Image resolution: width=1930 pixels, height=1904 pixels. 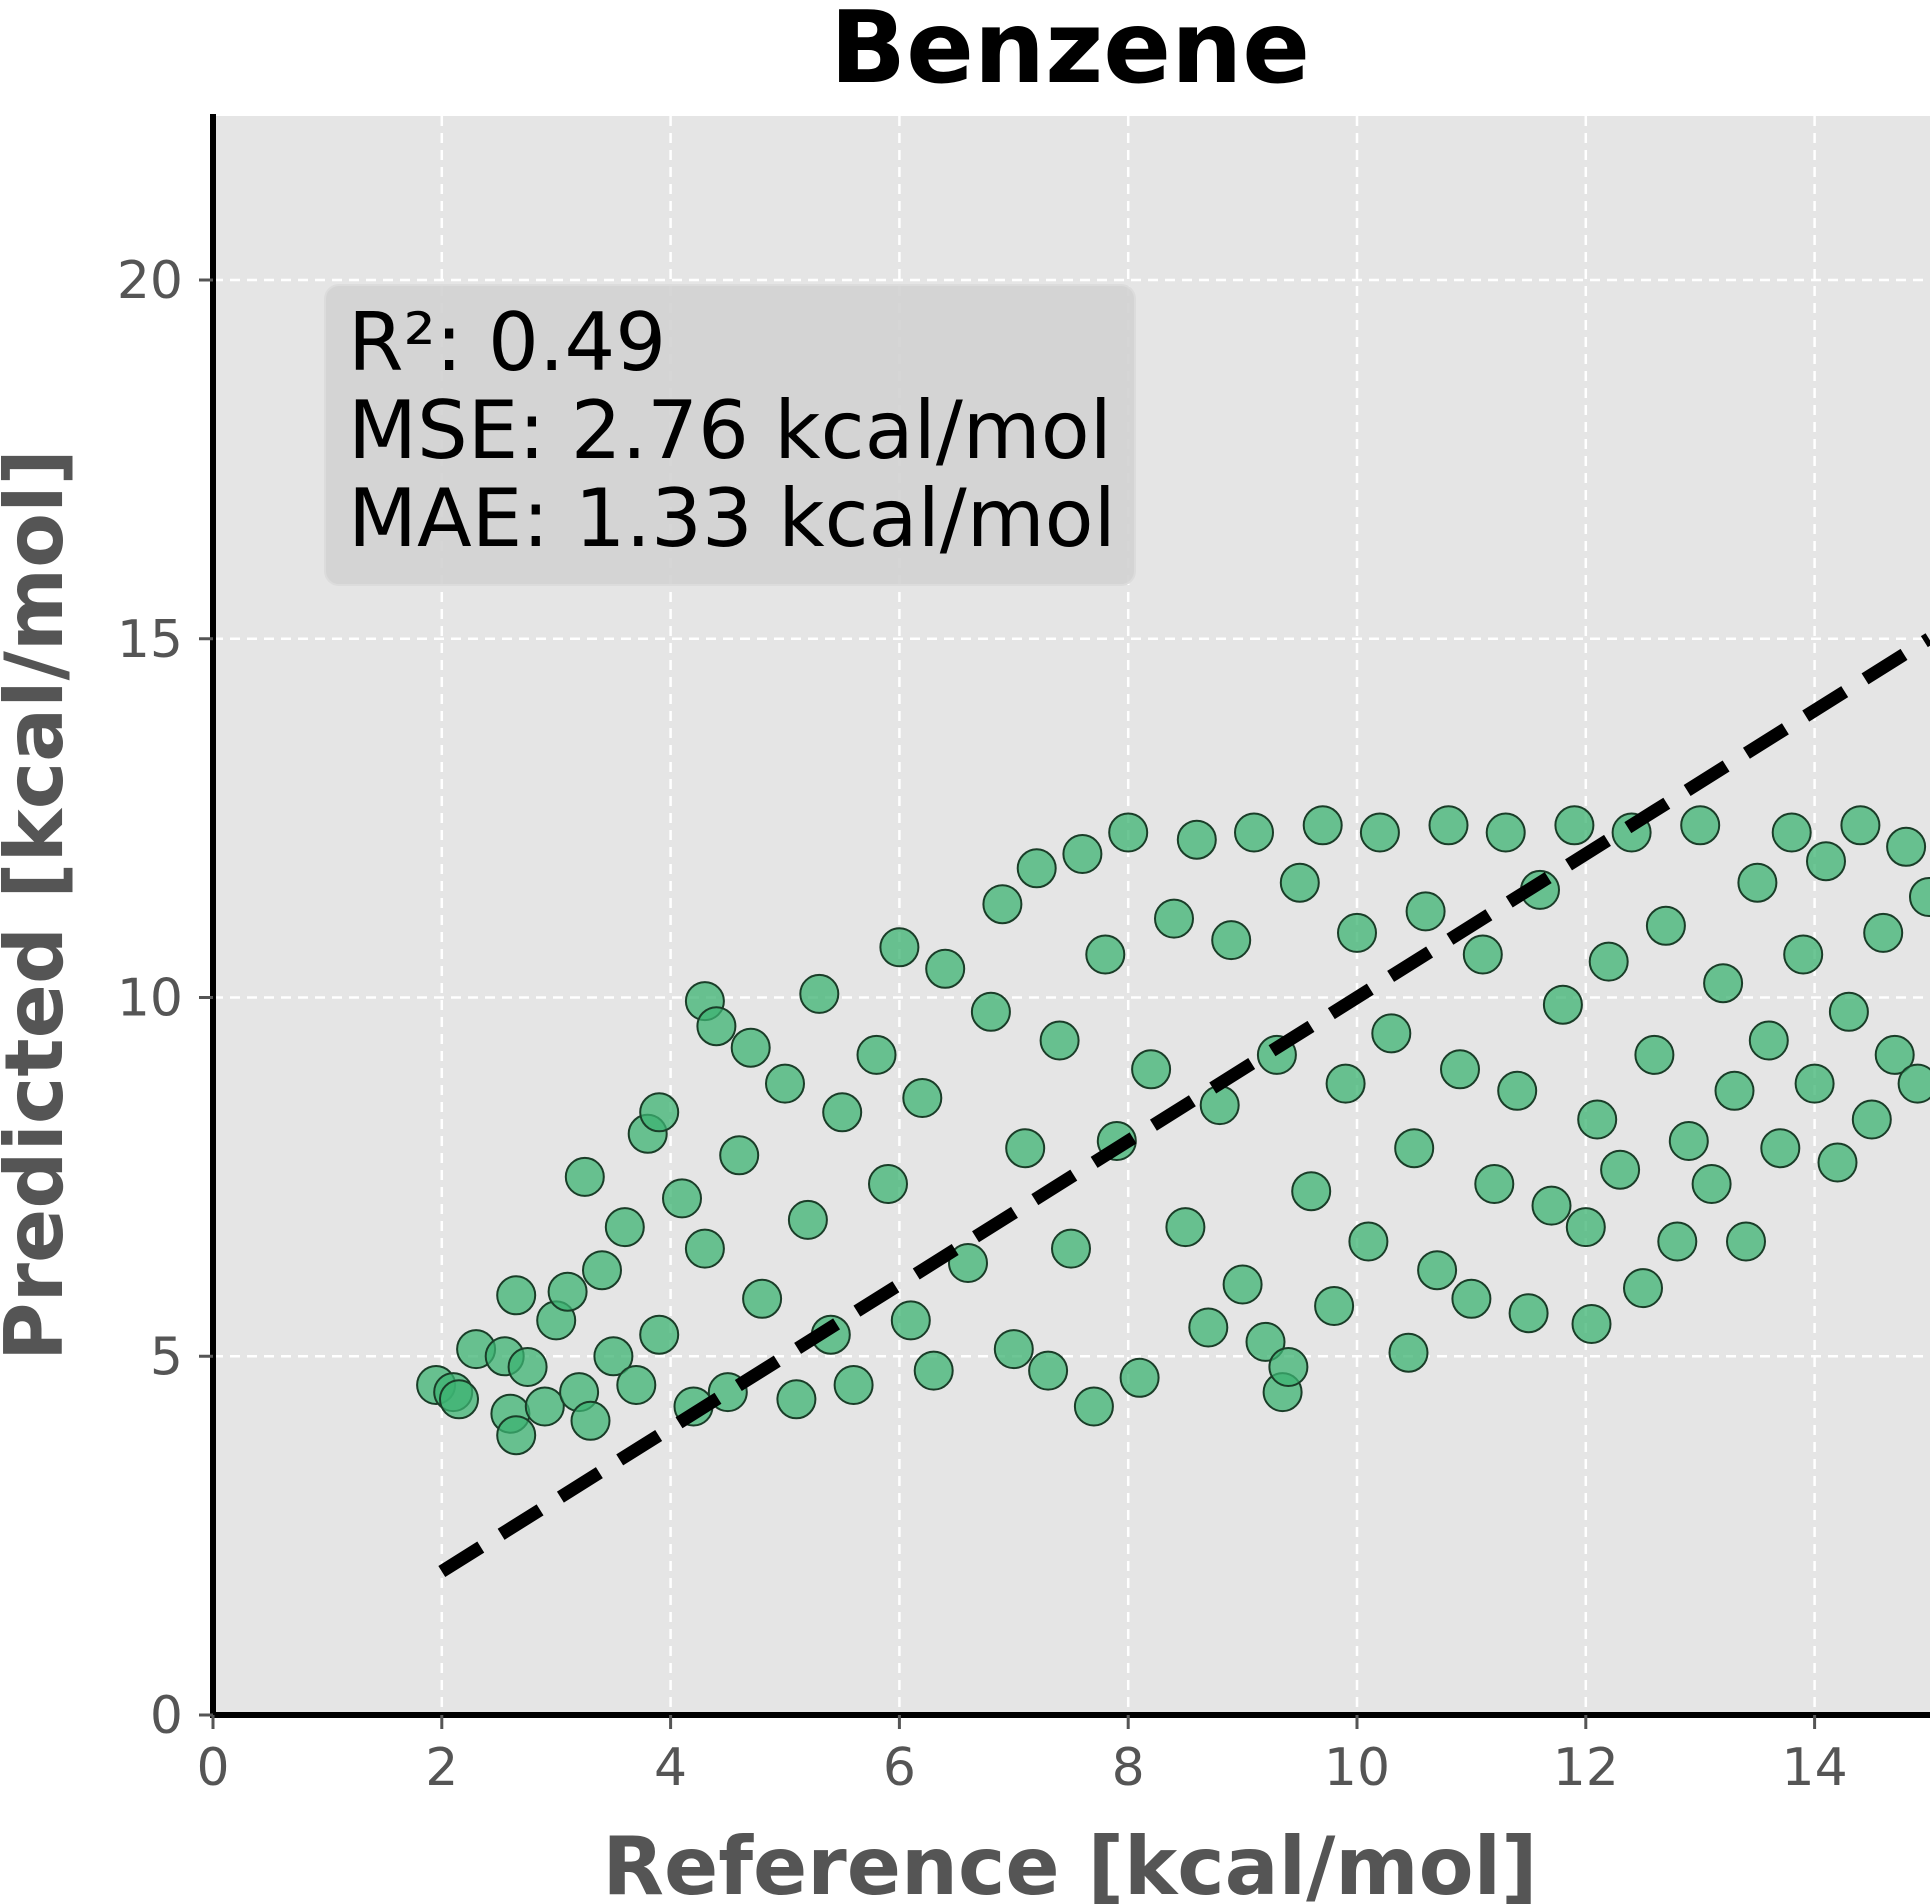 I want to click on stats-r2: R²: 0.49, so click(x=507, y=342).